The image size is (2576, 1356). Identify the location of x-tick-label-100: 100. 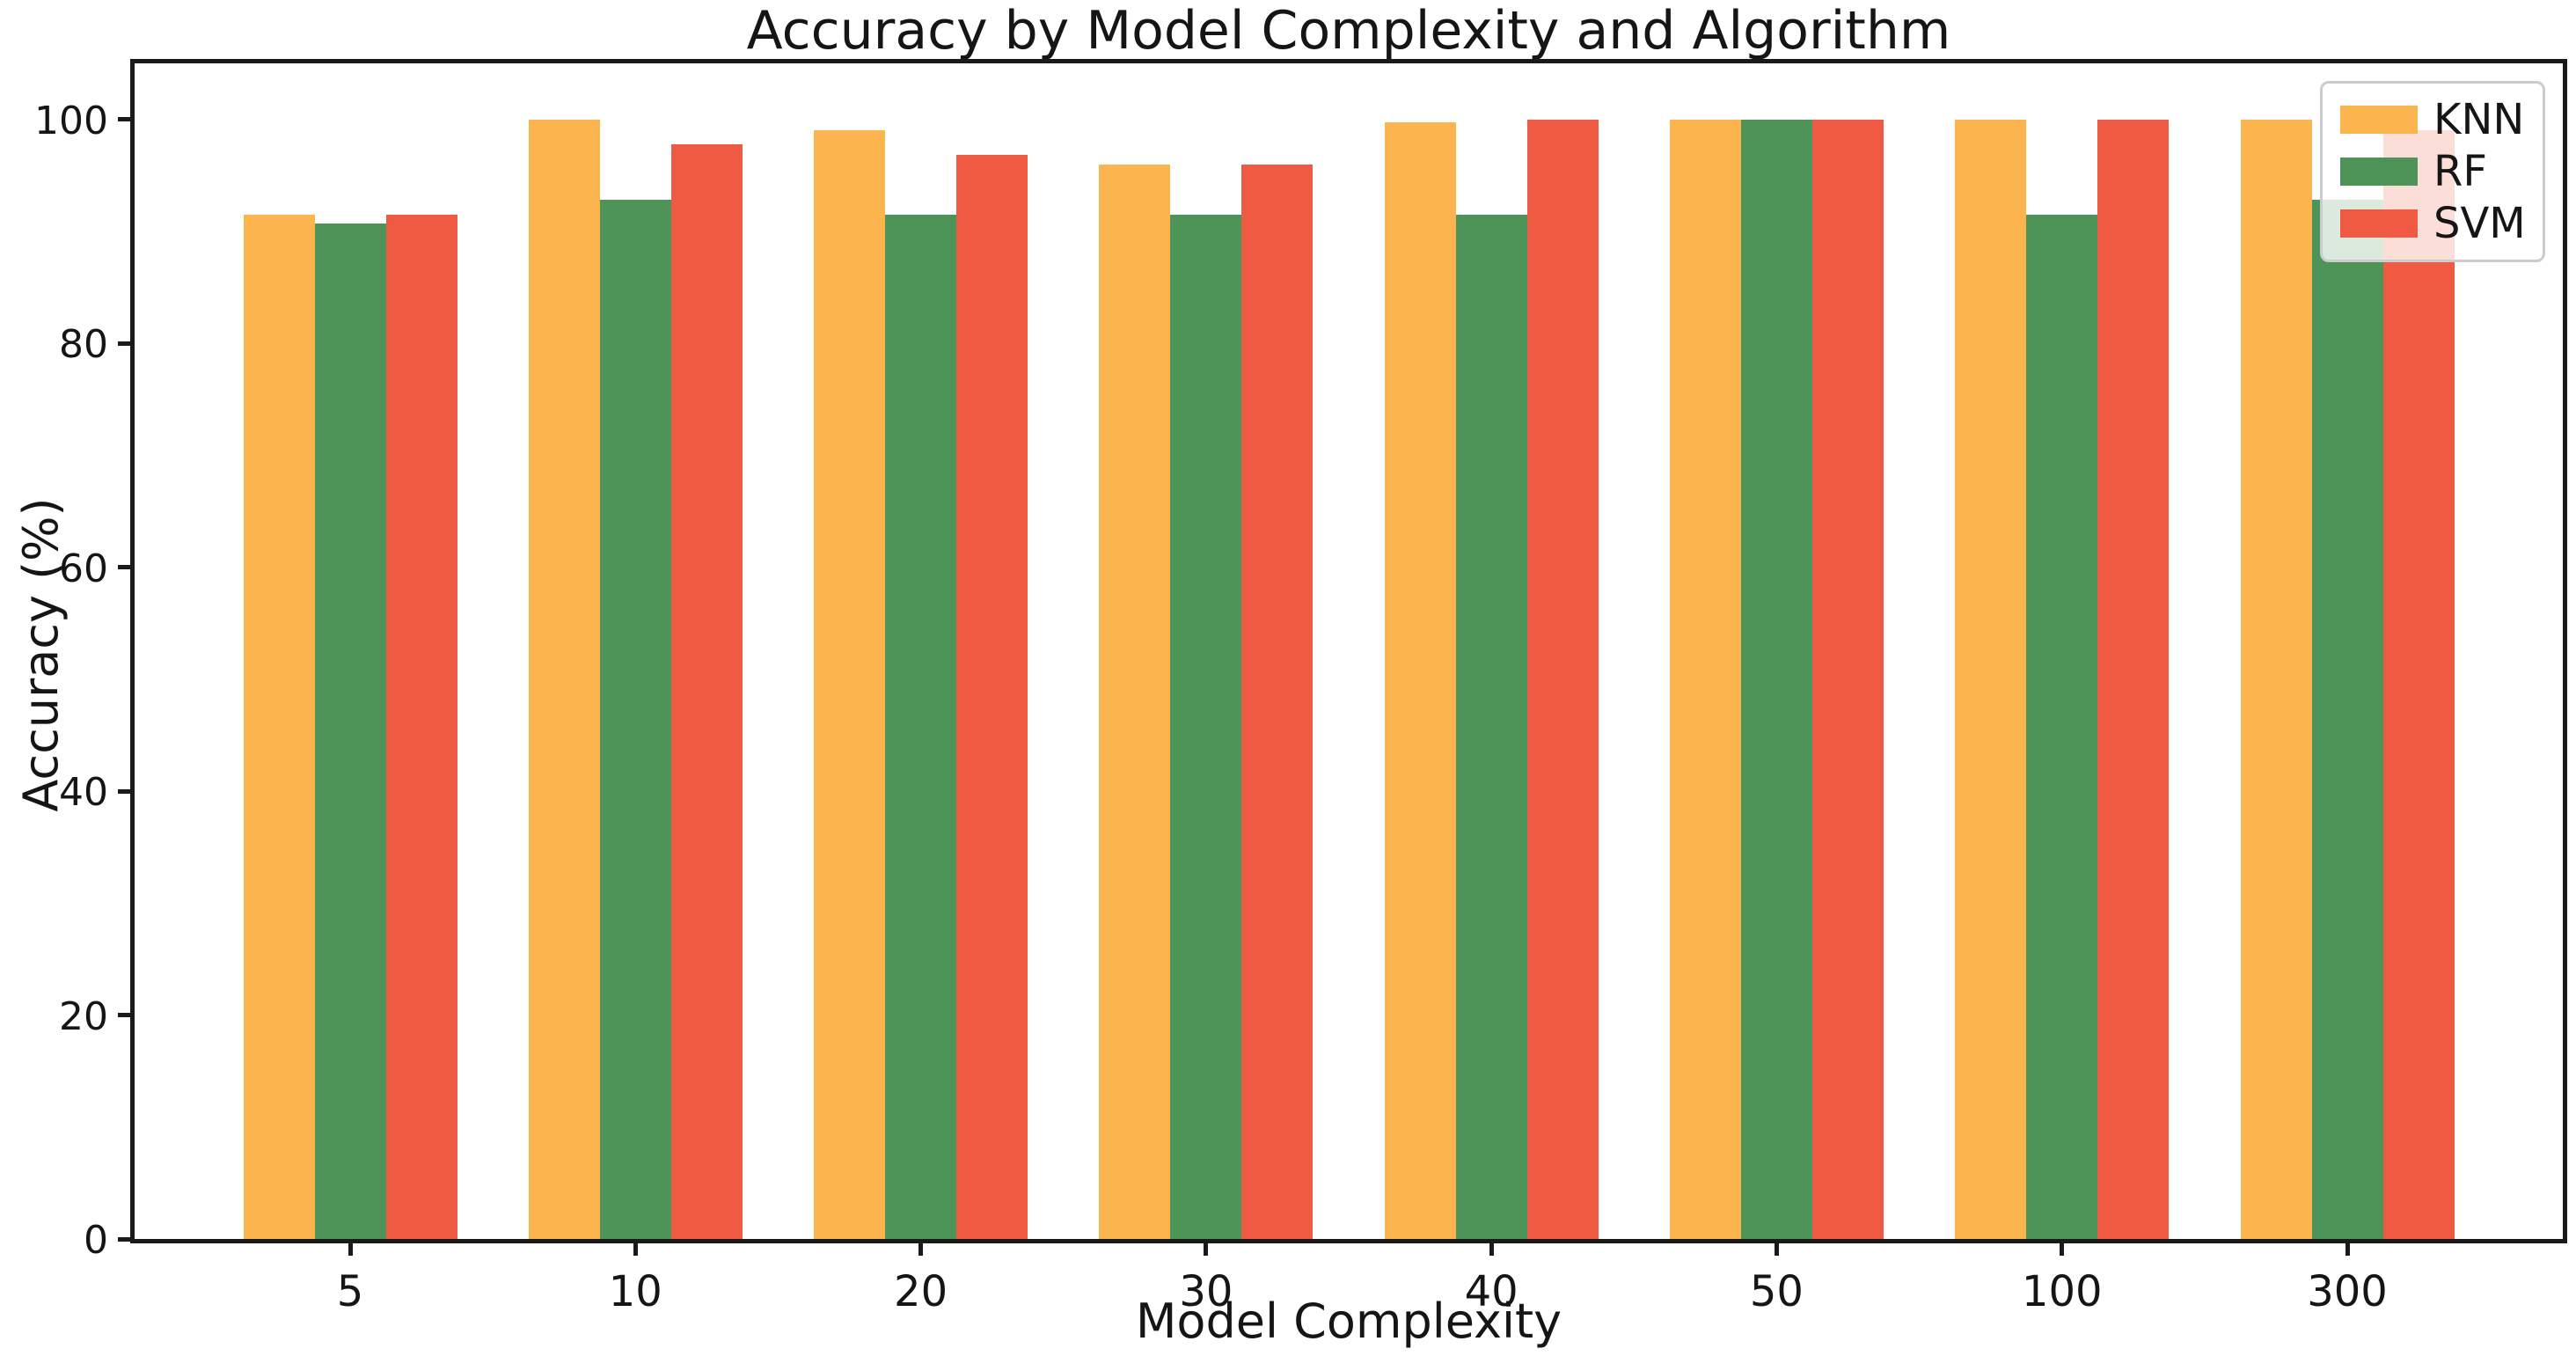
(2062, 1291).